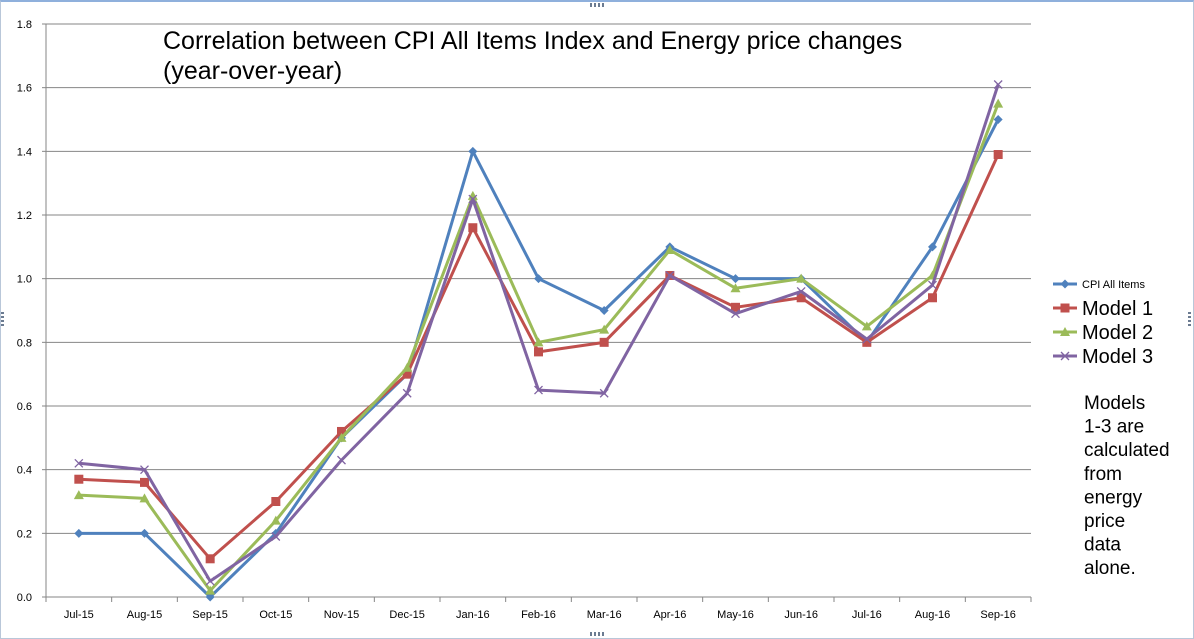 Image resolution: width=1194 pixels, height=639 pixels. I want to click on legend-item-cpi-all-items: CPI All Items, so click(1099, 285).